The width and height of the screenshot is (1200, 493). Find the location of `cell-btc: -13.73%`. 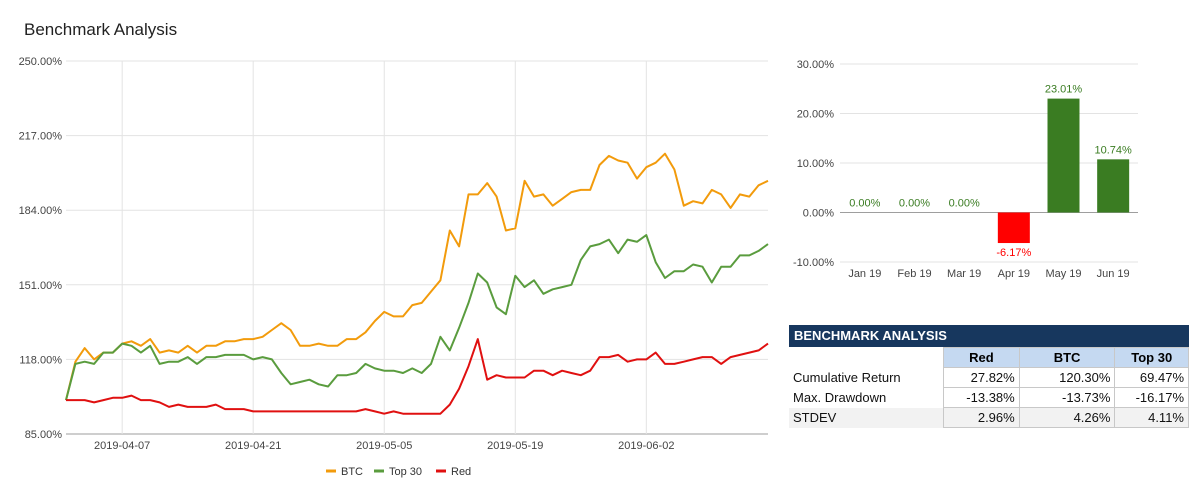

cell-btc: -13.73% is located at coordinates (1067, 397).